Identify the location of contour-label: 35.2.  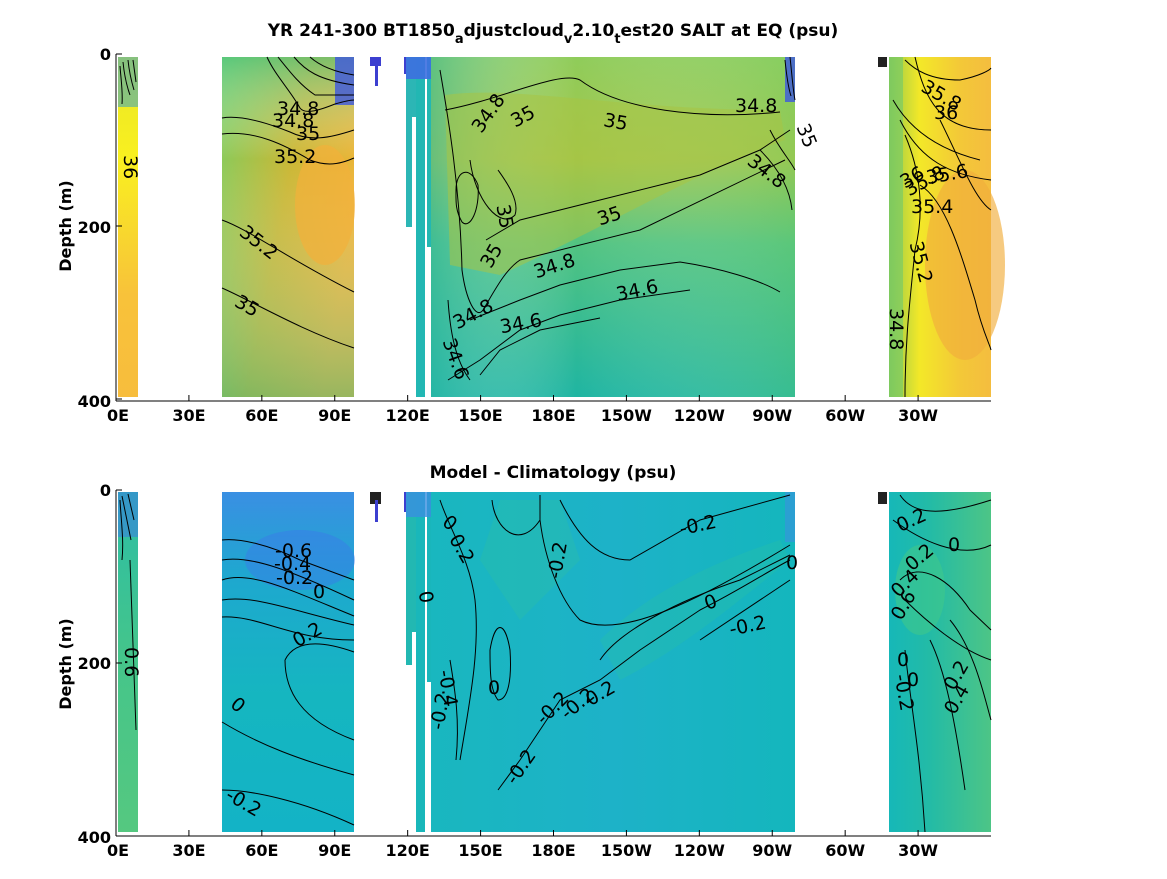
(295, 157).